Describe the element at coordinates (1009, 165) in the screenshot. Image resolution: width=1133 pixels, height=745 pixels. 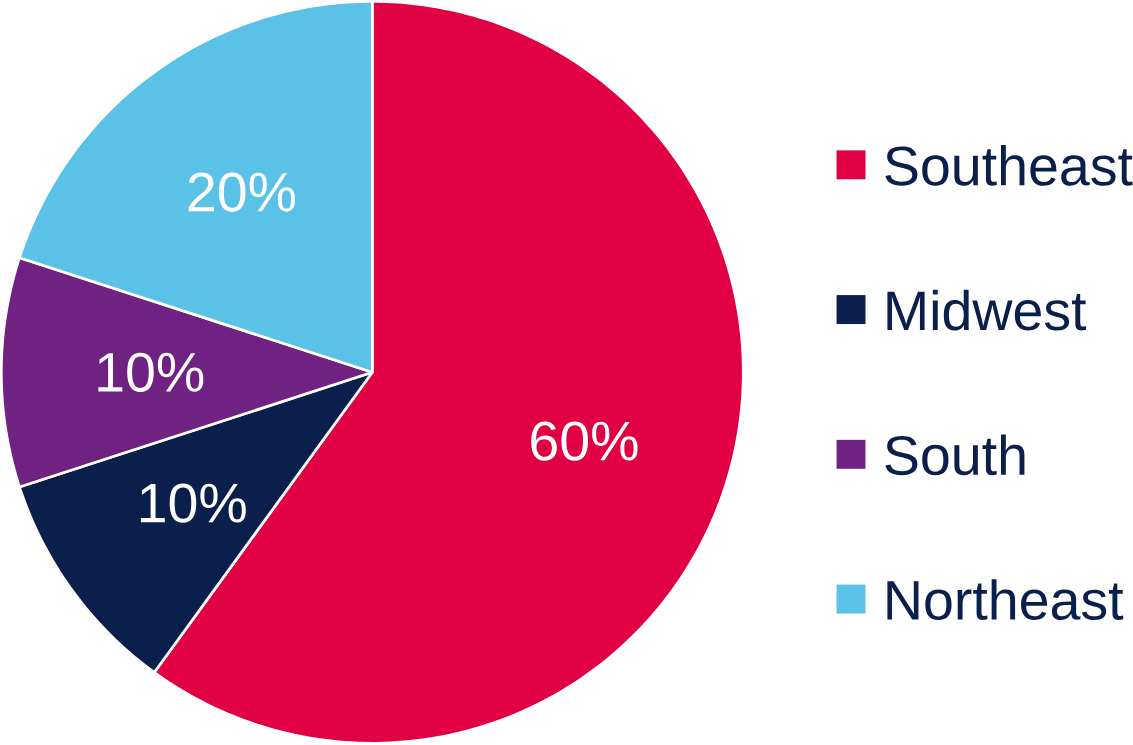
I see `legend-label: Southeast` at that location.